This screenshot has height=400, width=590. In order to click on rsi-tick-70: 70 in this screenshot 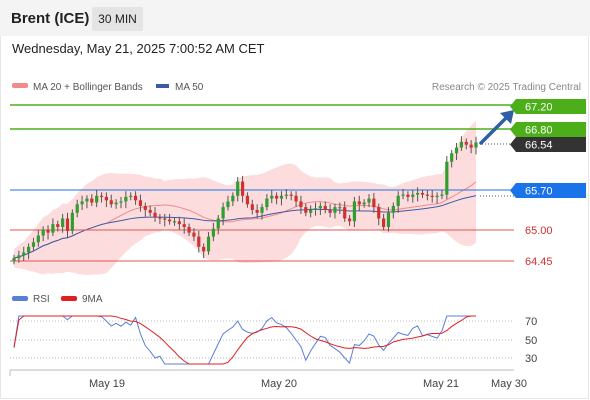, I will do `click(531, 322)`.